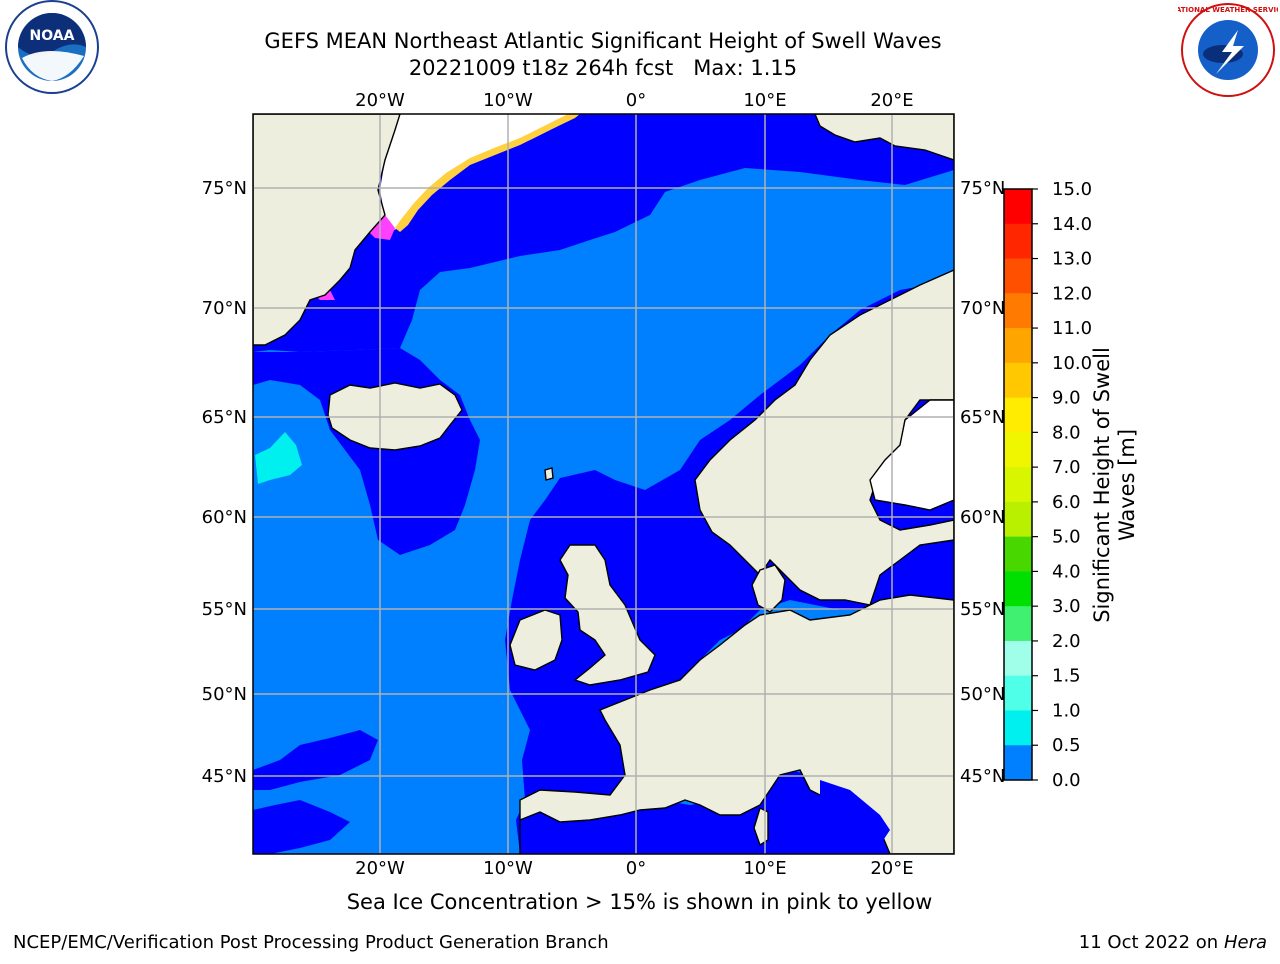 This screenshot has height=964, width=1280. I want to click on noaa-logo: NOAA, so click(55, 52).